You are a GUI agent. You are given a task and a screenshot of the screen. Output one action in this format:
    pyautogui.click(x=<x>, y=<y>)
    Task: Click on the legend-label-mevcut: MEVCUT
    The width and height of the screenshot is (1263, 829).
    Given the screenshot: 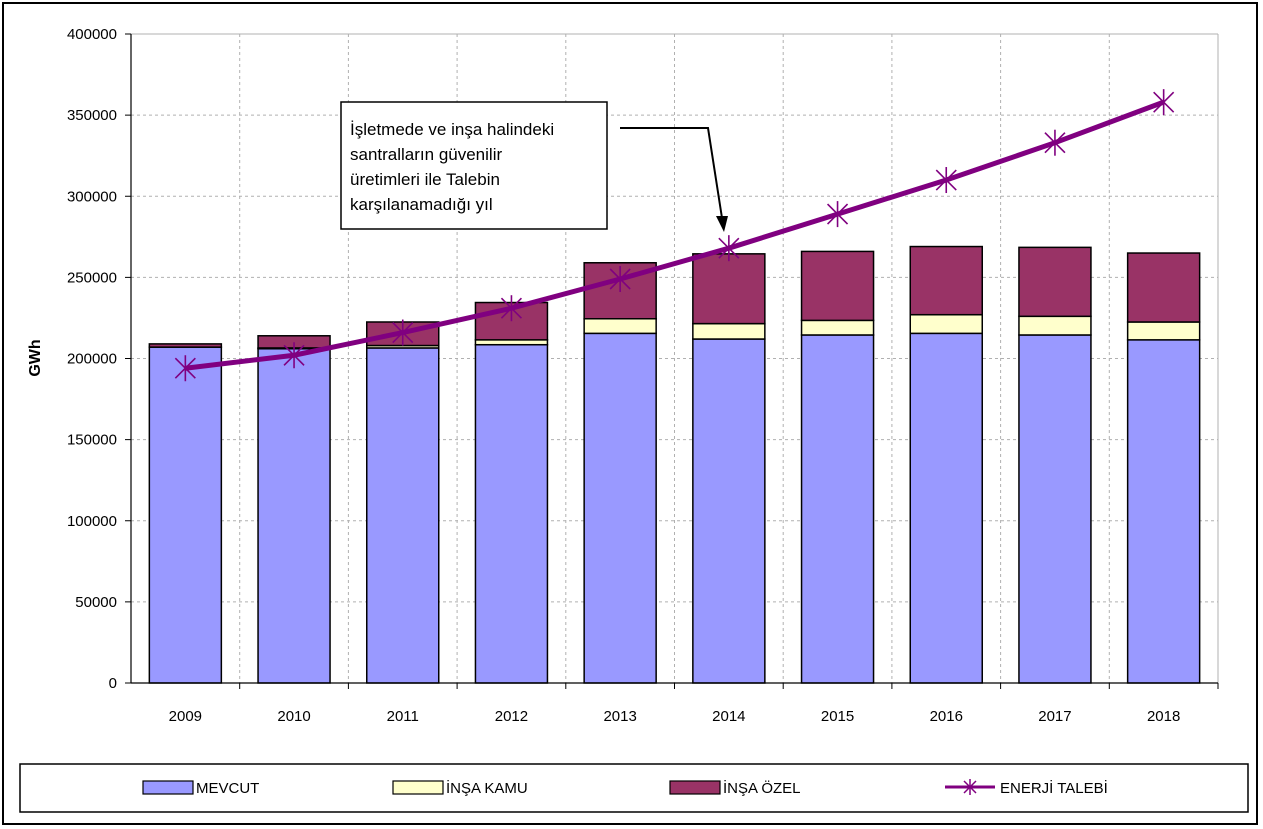 What is the action you would take?
    pyautogui.click(x=227, y=788)
    